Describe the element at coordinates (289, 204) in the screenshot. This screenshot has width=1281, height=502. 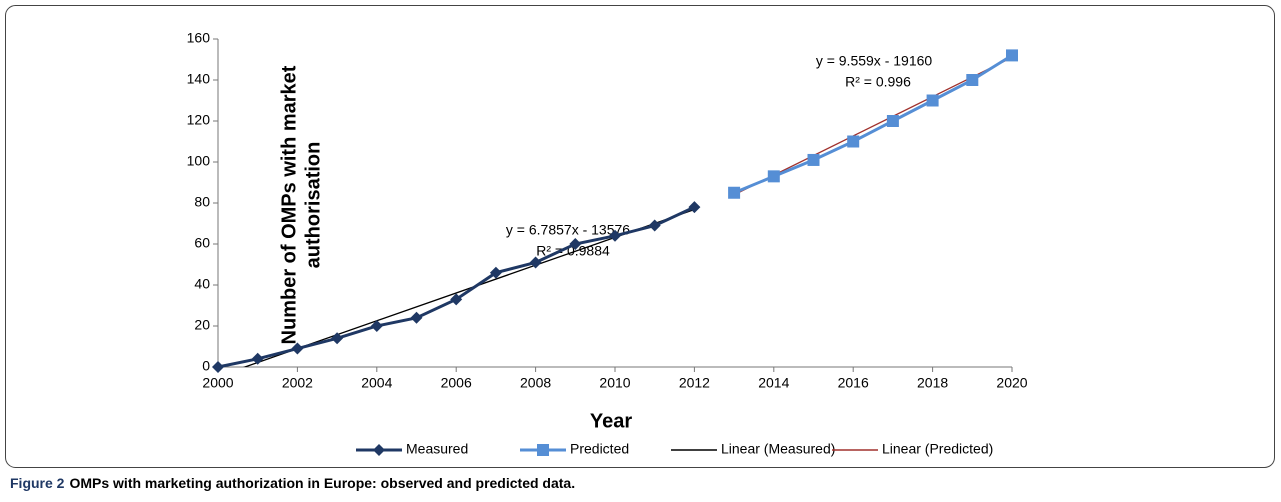
I see `y-axis-title-line: Number of OMPs with market` at that location.